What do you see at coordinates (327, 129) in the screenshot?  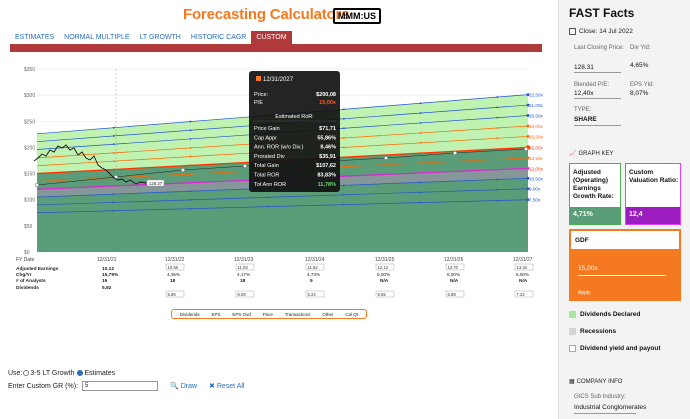 I see `tooltip-value: $71,71` at bounding box center [327, 129].